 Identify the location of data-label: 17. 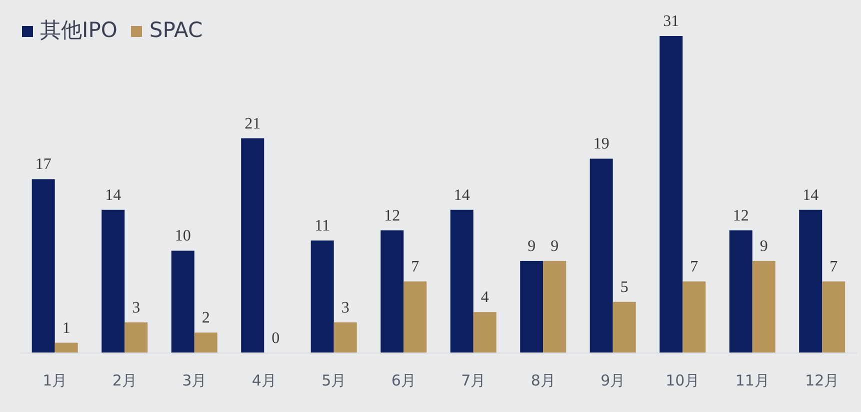
(43, 165).